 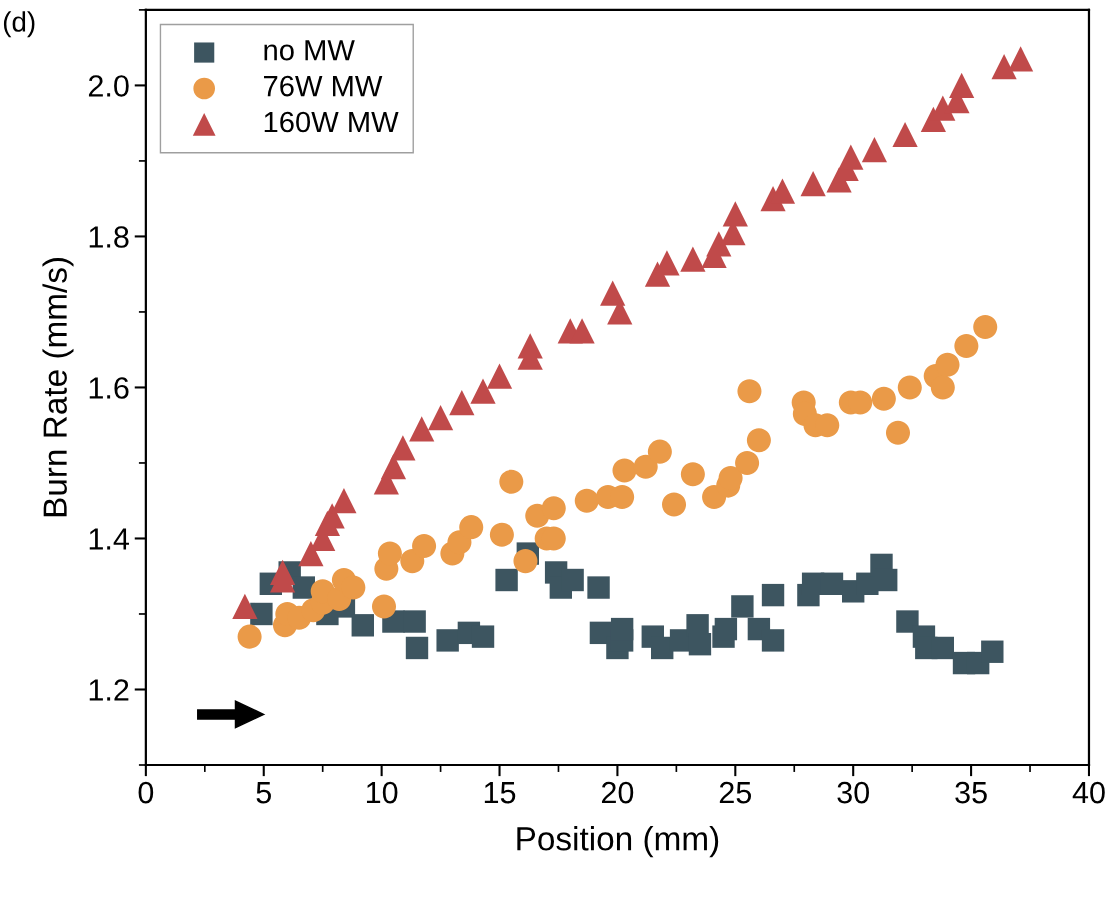 I want to click on y-tick-label: 1.4, so click(x=109, y=539).